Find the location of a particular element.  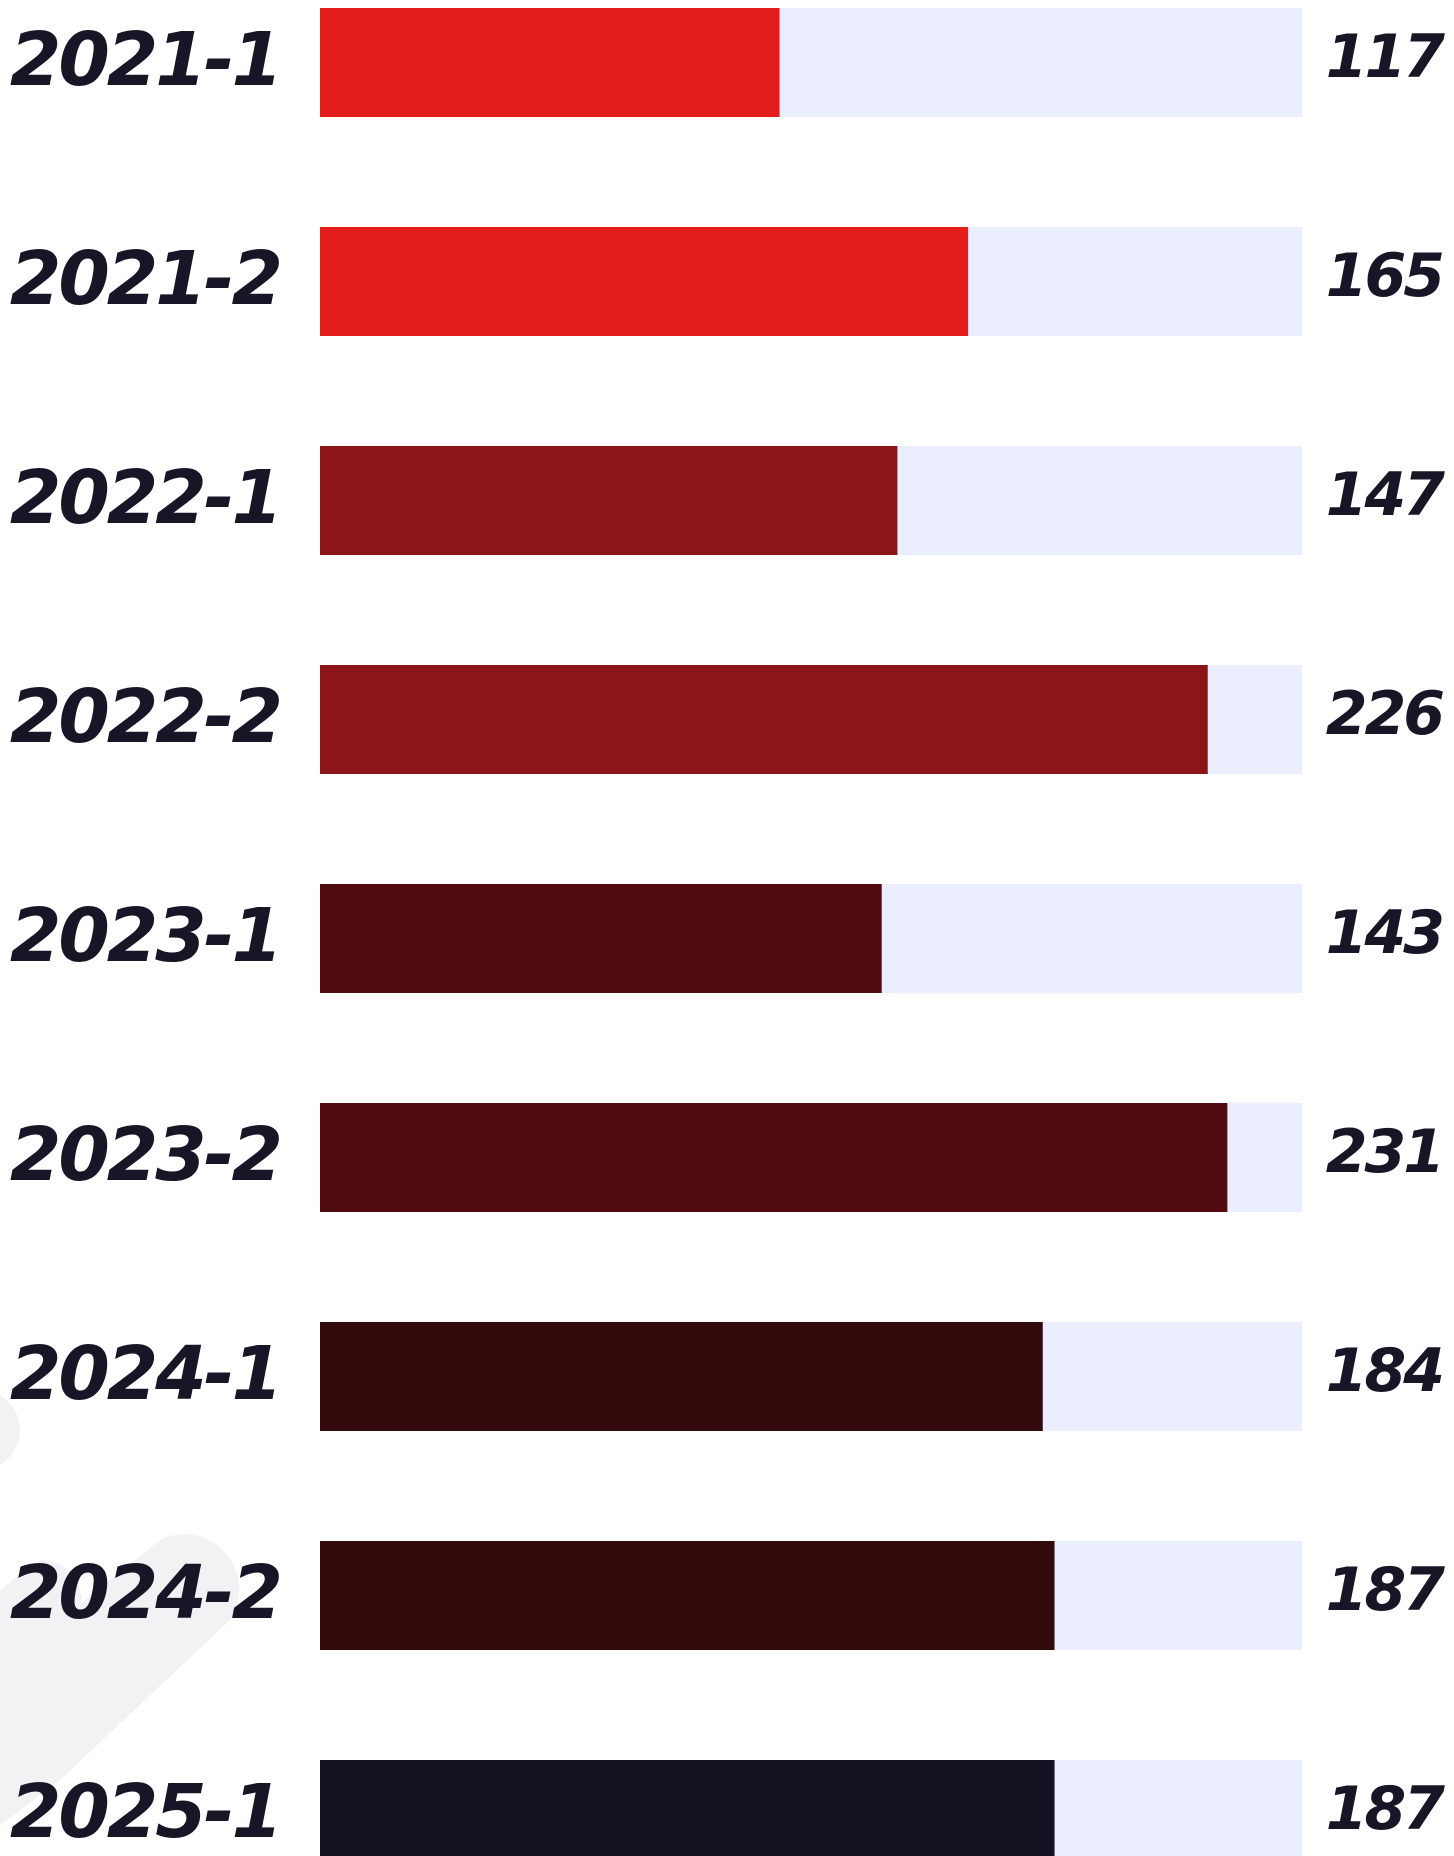

category-label: 2022-2 is located at coordinates (145, 717).